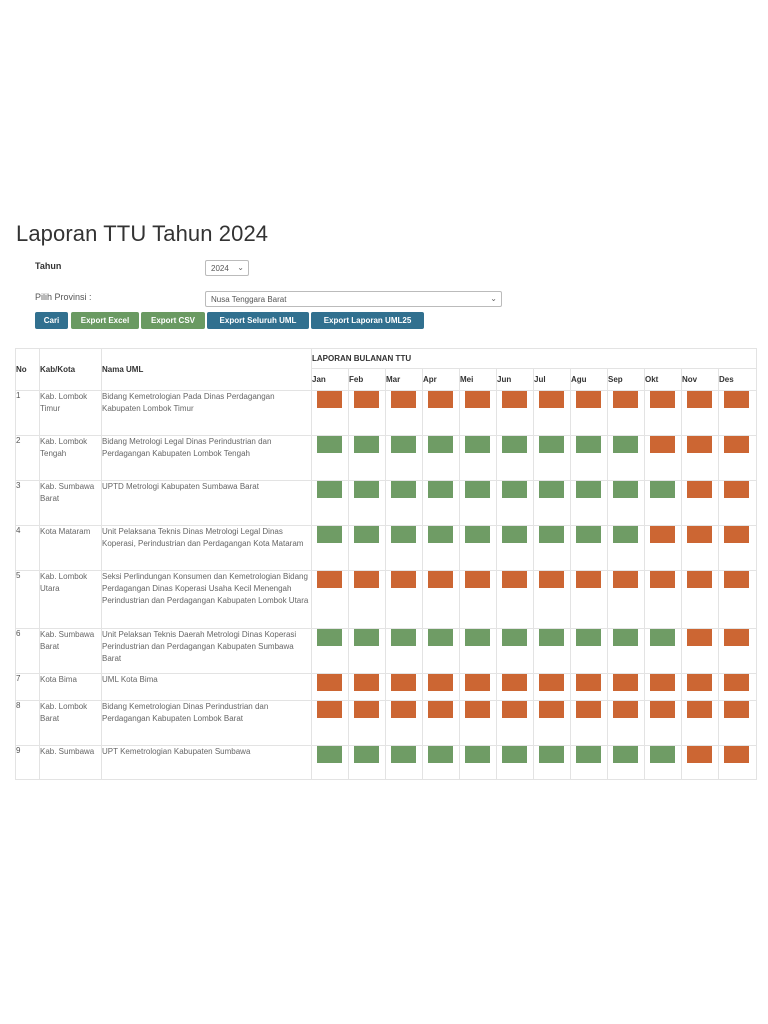 This screenshot has width=768, height=1024. Describe the element at coordinates (51, 320) in the screenshot. I see `cari-button: Cari` at that location.